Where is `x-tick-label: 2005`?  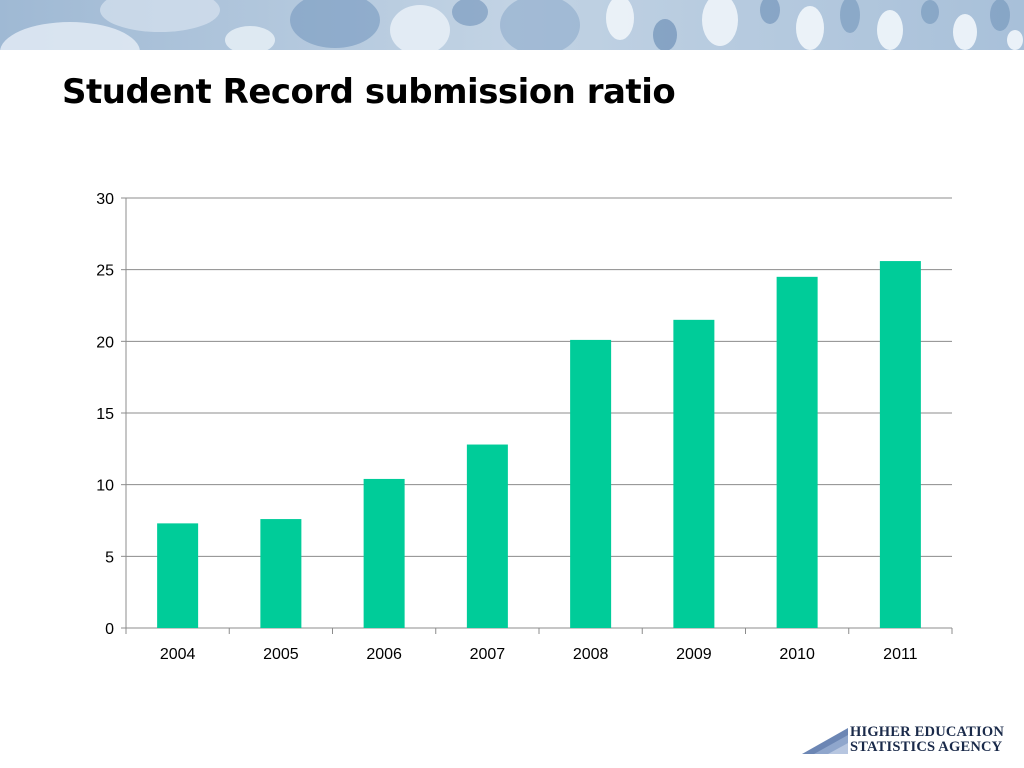 x-tick-label: 2005 is located at coordinates (281, 654).